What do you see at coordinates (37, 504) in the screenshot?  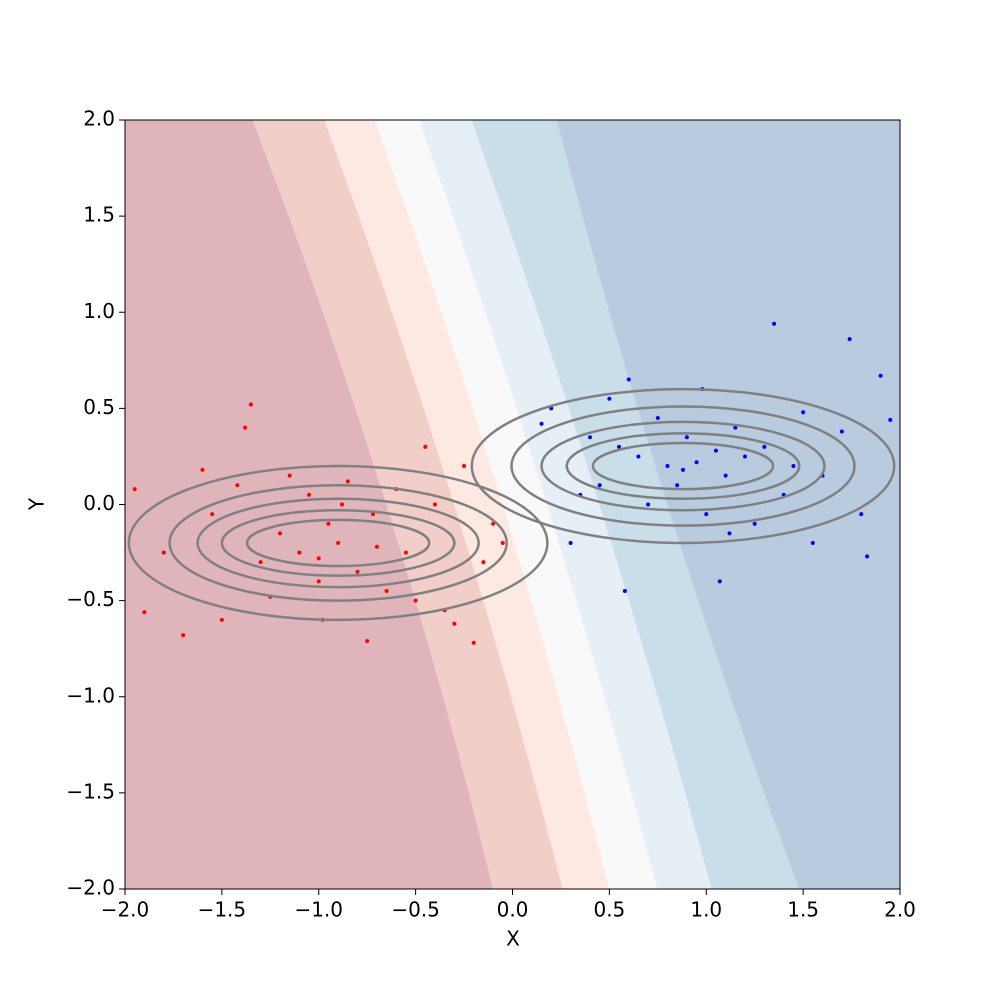 I see `y-axis-label: Y` at bounding box center [37, 504].